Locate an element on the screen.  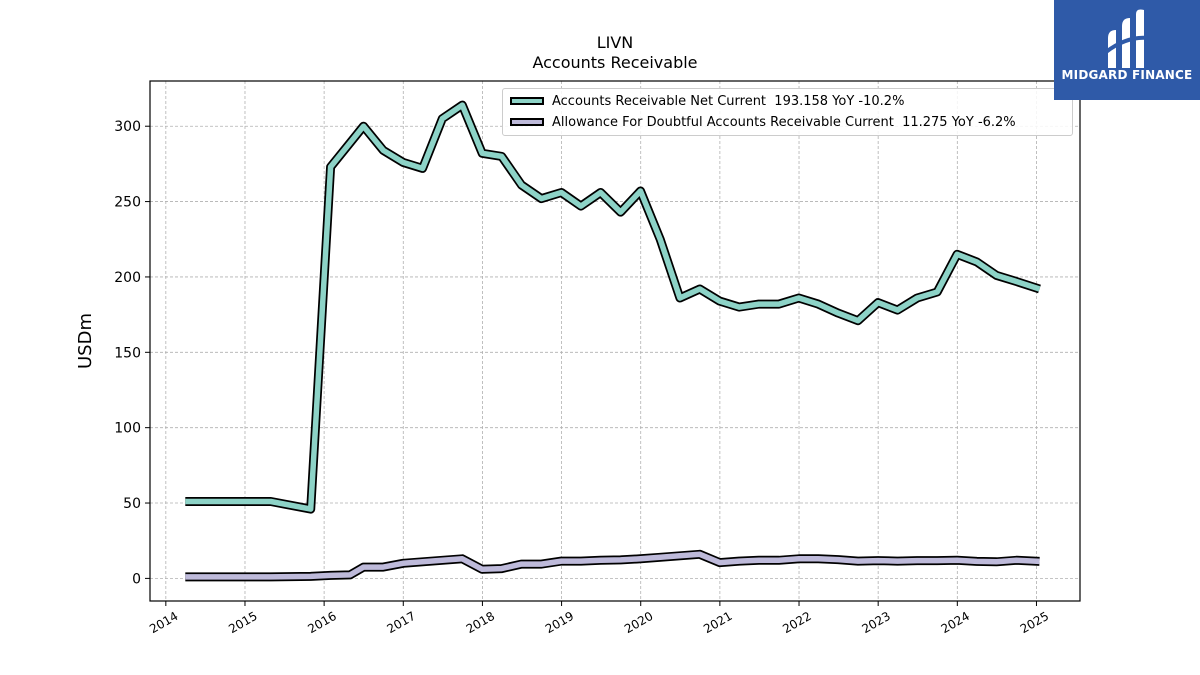
x-tick-label: 2025 is located at coordinates (1034, 622).